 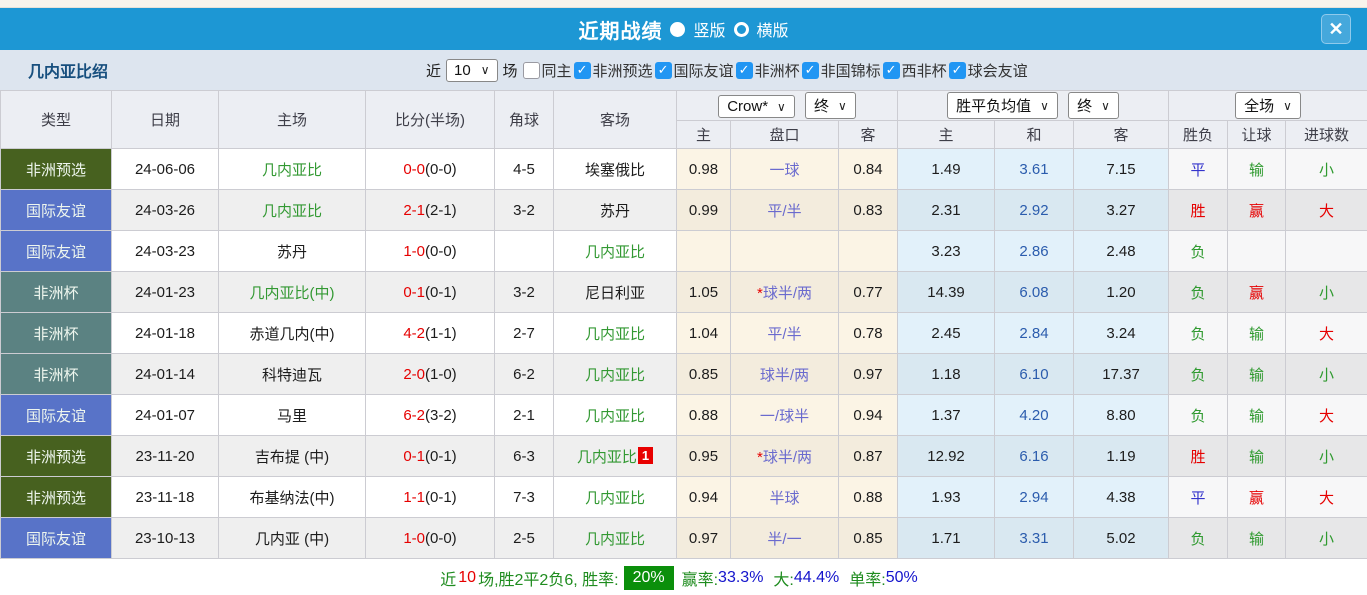 I want to click on mean-stage-select: 终, so click(x=1093, y=105).